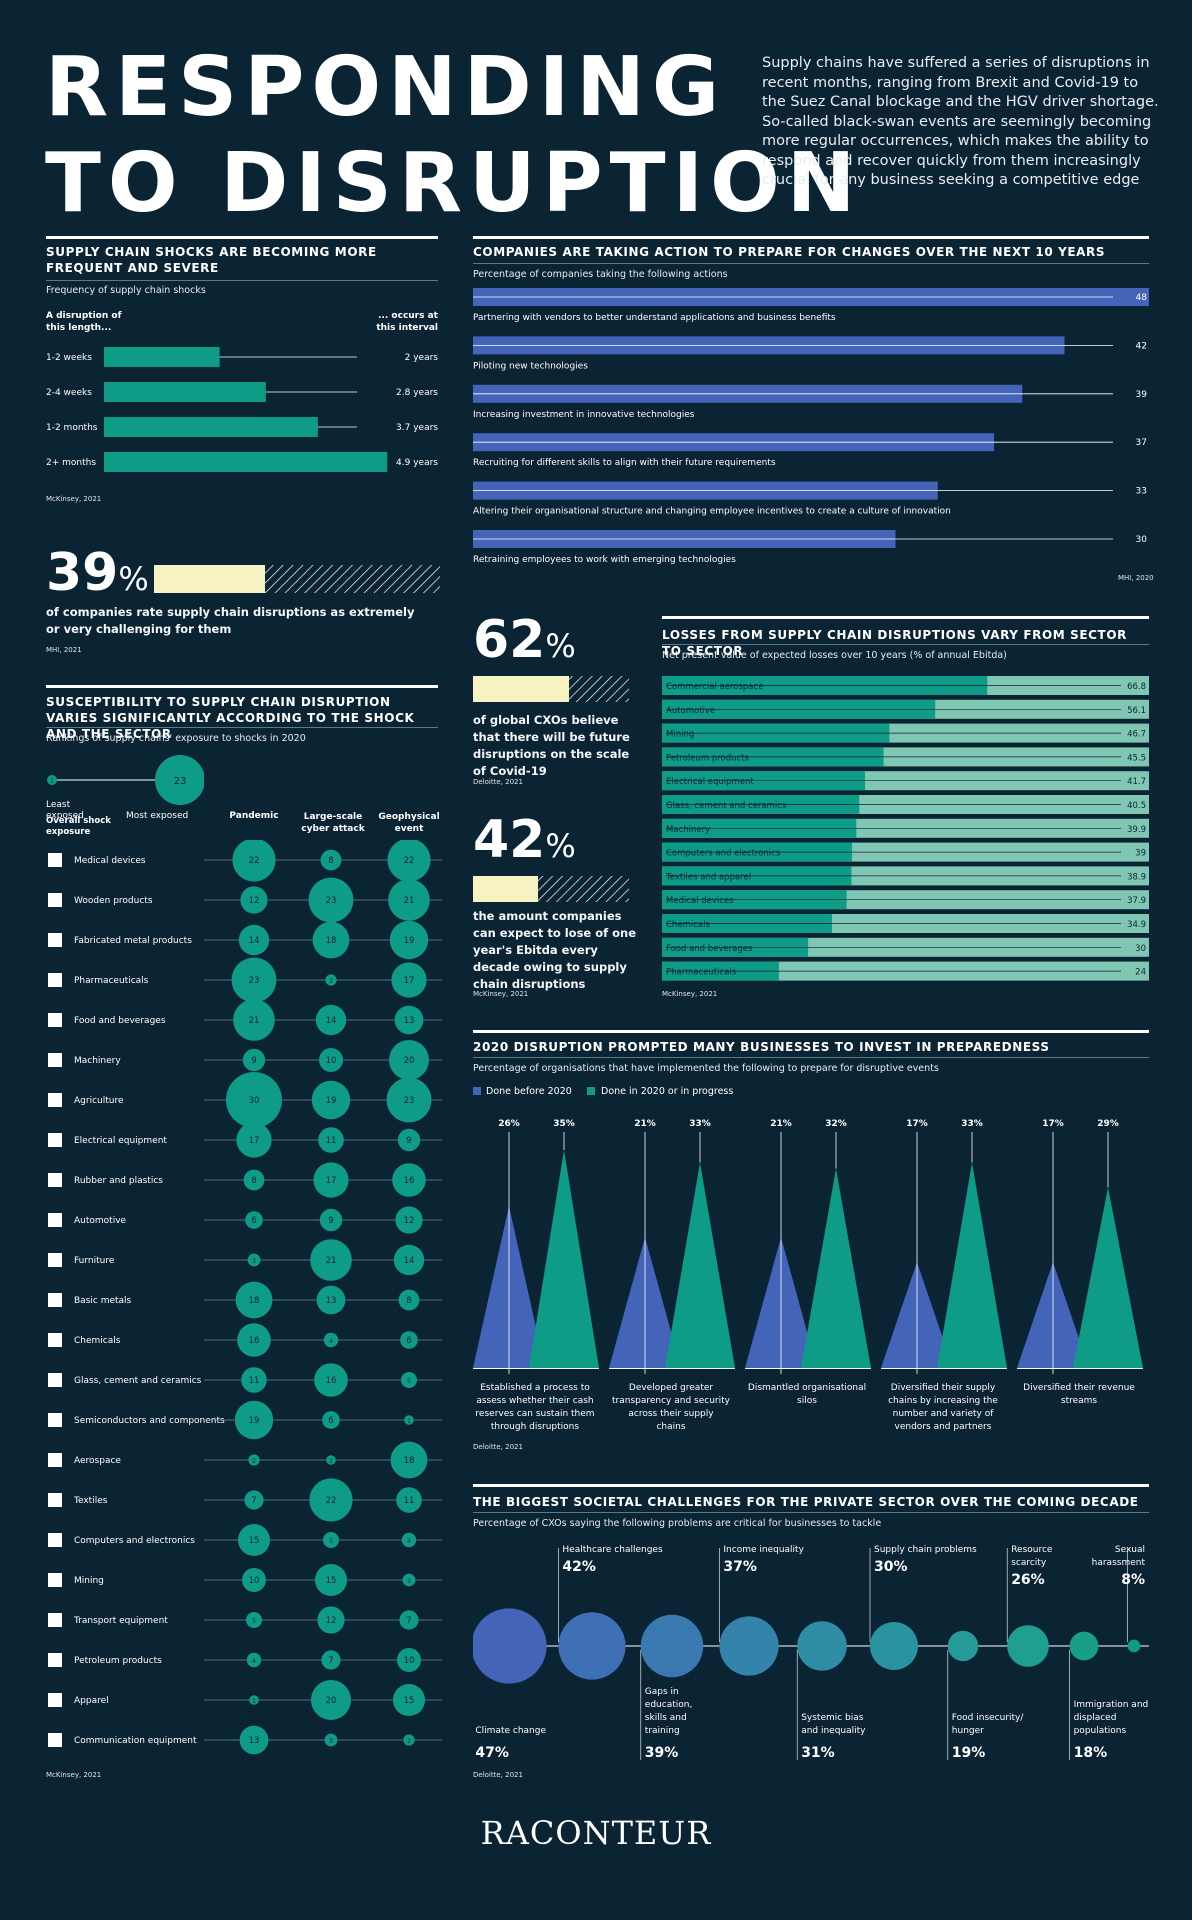 The image size is (1192, 1920). What do you see at coordinates (118, 1661) in the screenshot?
I see `sector-label: Petroleum products` at bounding box center [118, 1661].